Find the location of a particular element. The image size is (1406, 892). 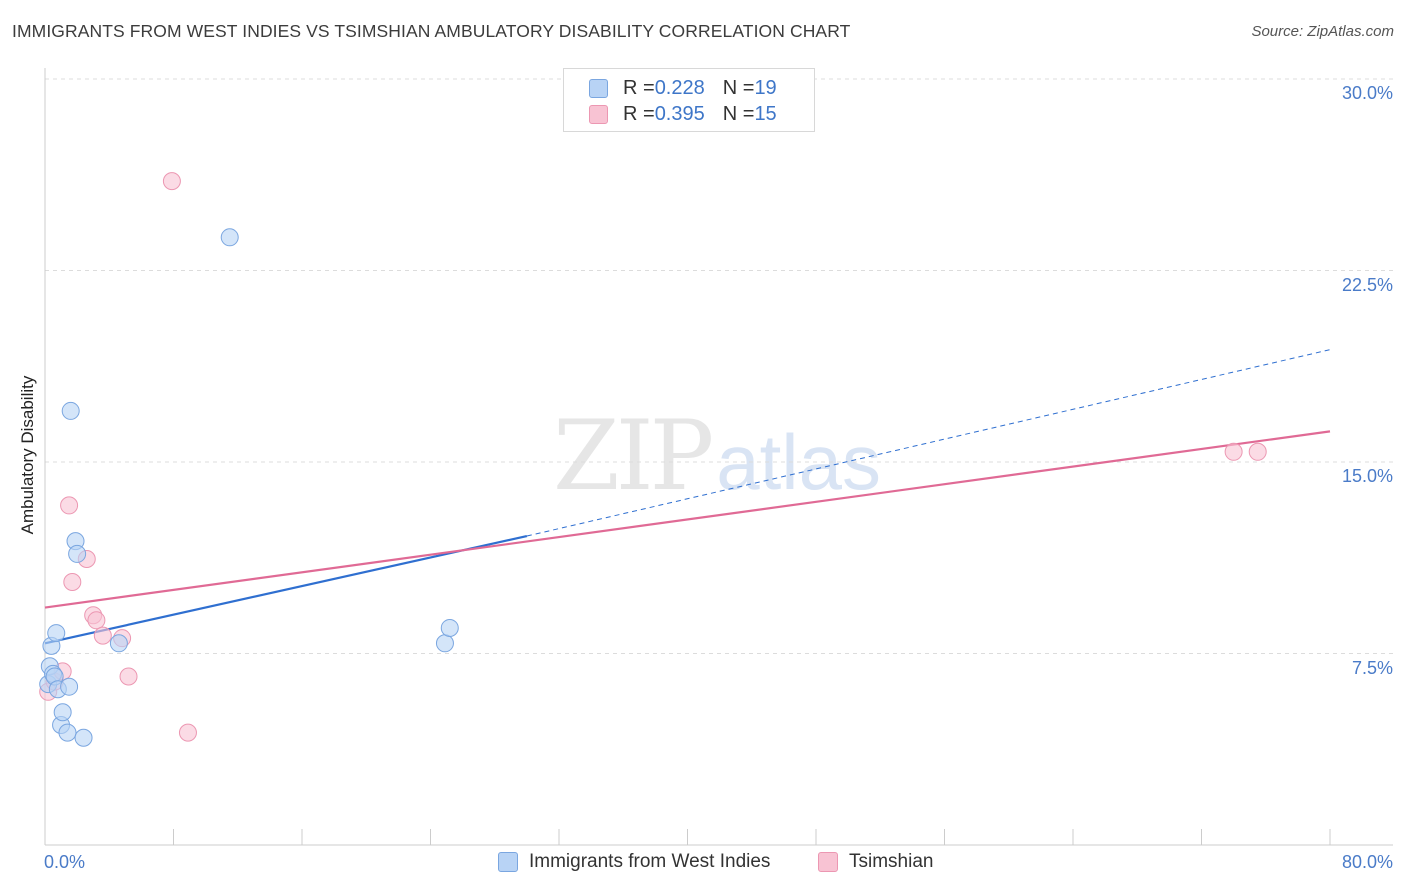

chart-source: Source: ZipAtlas.com is located at coordinates (1322, 31).